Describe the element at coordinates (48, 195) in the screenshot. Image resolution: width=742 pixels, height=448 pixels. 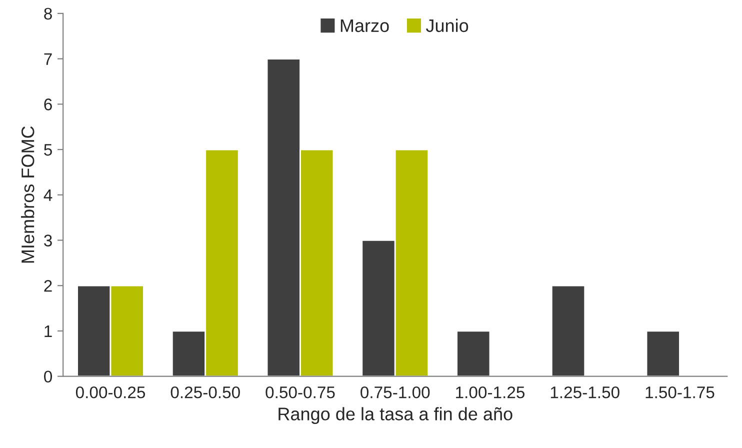
I see `y-tick-label: 4` at that location.